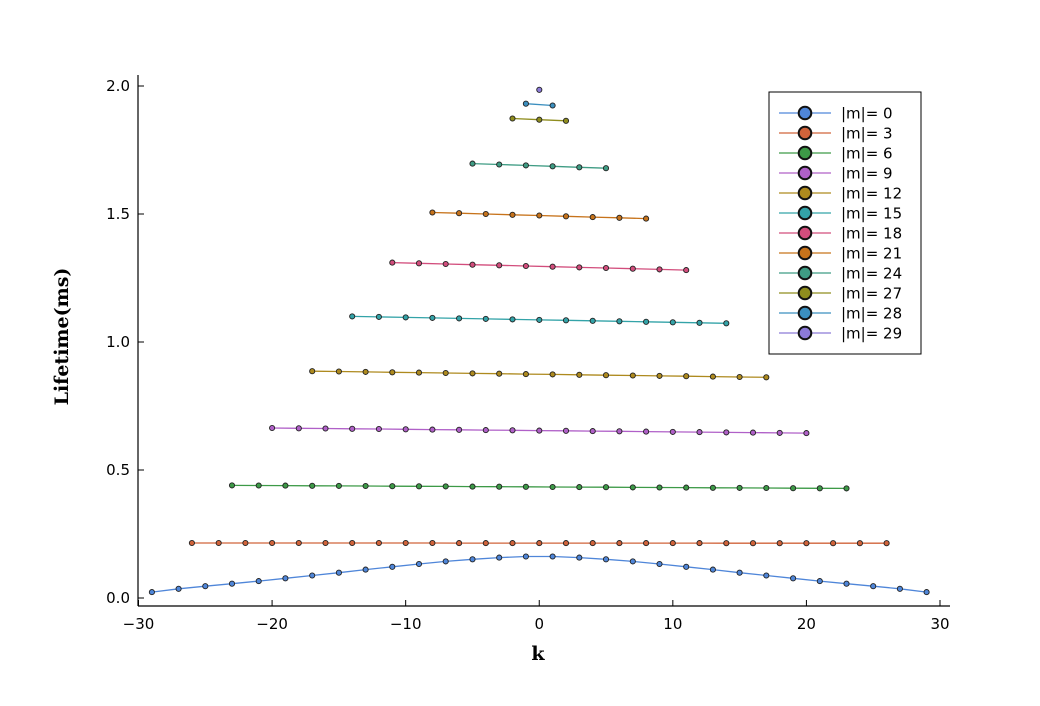 This screenshot has width=1040, height=706. I want to click on x-tick-label: −10, so click(406, 624).